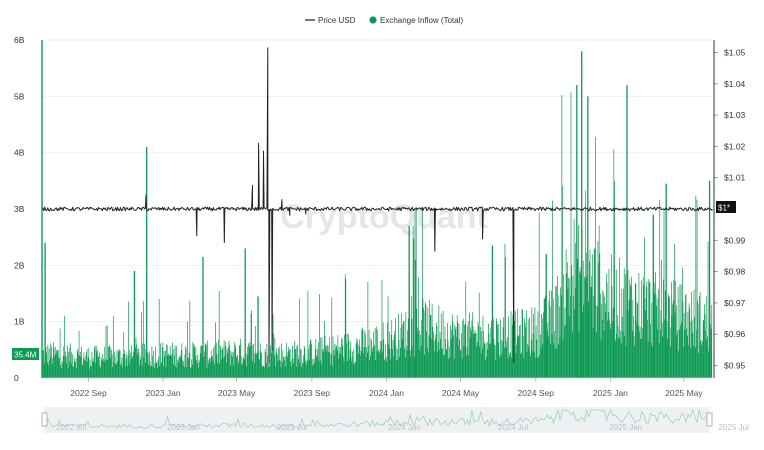 The height and width of the screenshot is (450, 764). Describe the element at coordinates (312, 393) in the screenshot. I see `x-tick-label: 2023 Sep` at that location.